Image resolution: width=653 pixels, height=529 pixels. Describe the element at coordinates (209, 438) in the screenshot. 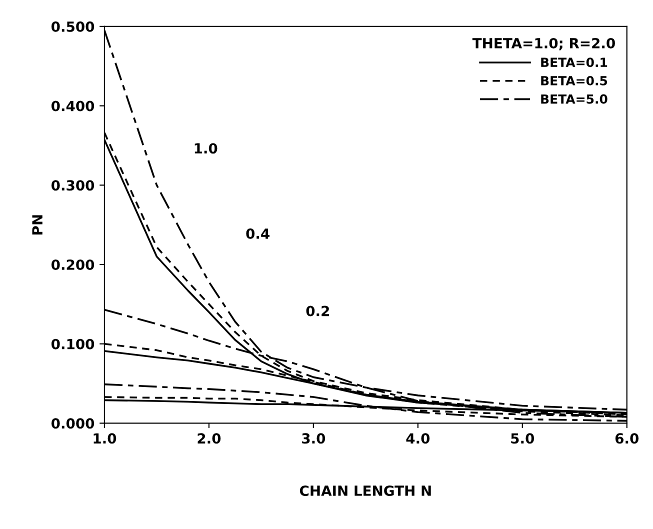

I see `x-tick-label: 2.0` at that location.